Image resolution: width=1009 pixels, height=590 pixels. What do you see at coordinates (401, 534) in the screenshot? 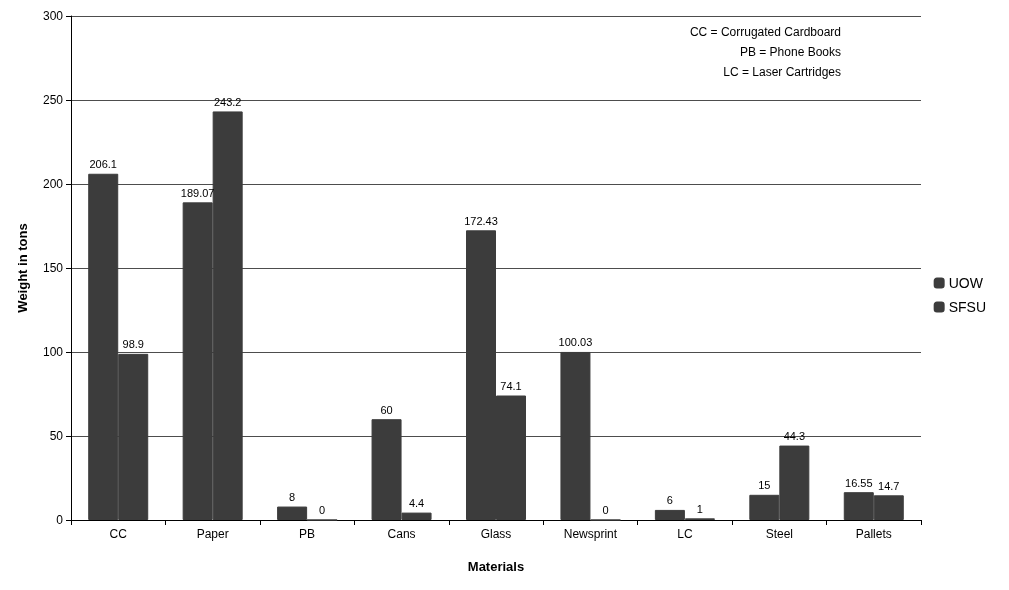
I see `x-tick-label: Cans` at bounding box center [401, 534].